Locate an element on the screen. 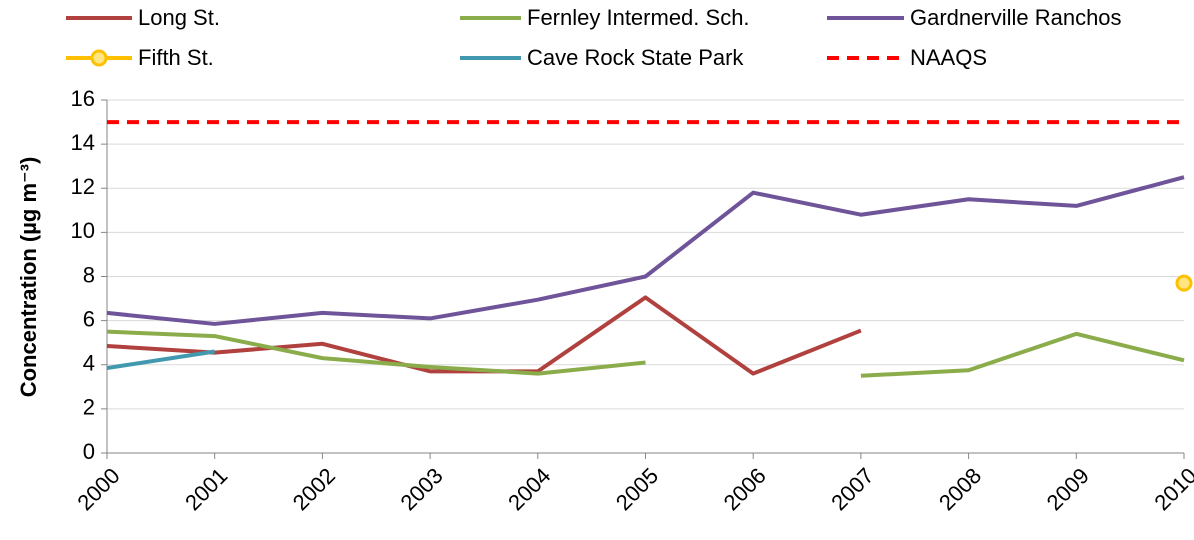 Image resolution: width=1194 pixels, height=540 pixels. x-tick-label: 2001 is located at coordinates (206, 489).